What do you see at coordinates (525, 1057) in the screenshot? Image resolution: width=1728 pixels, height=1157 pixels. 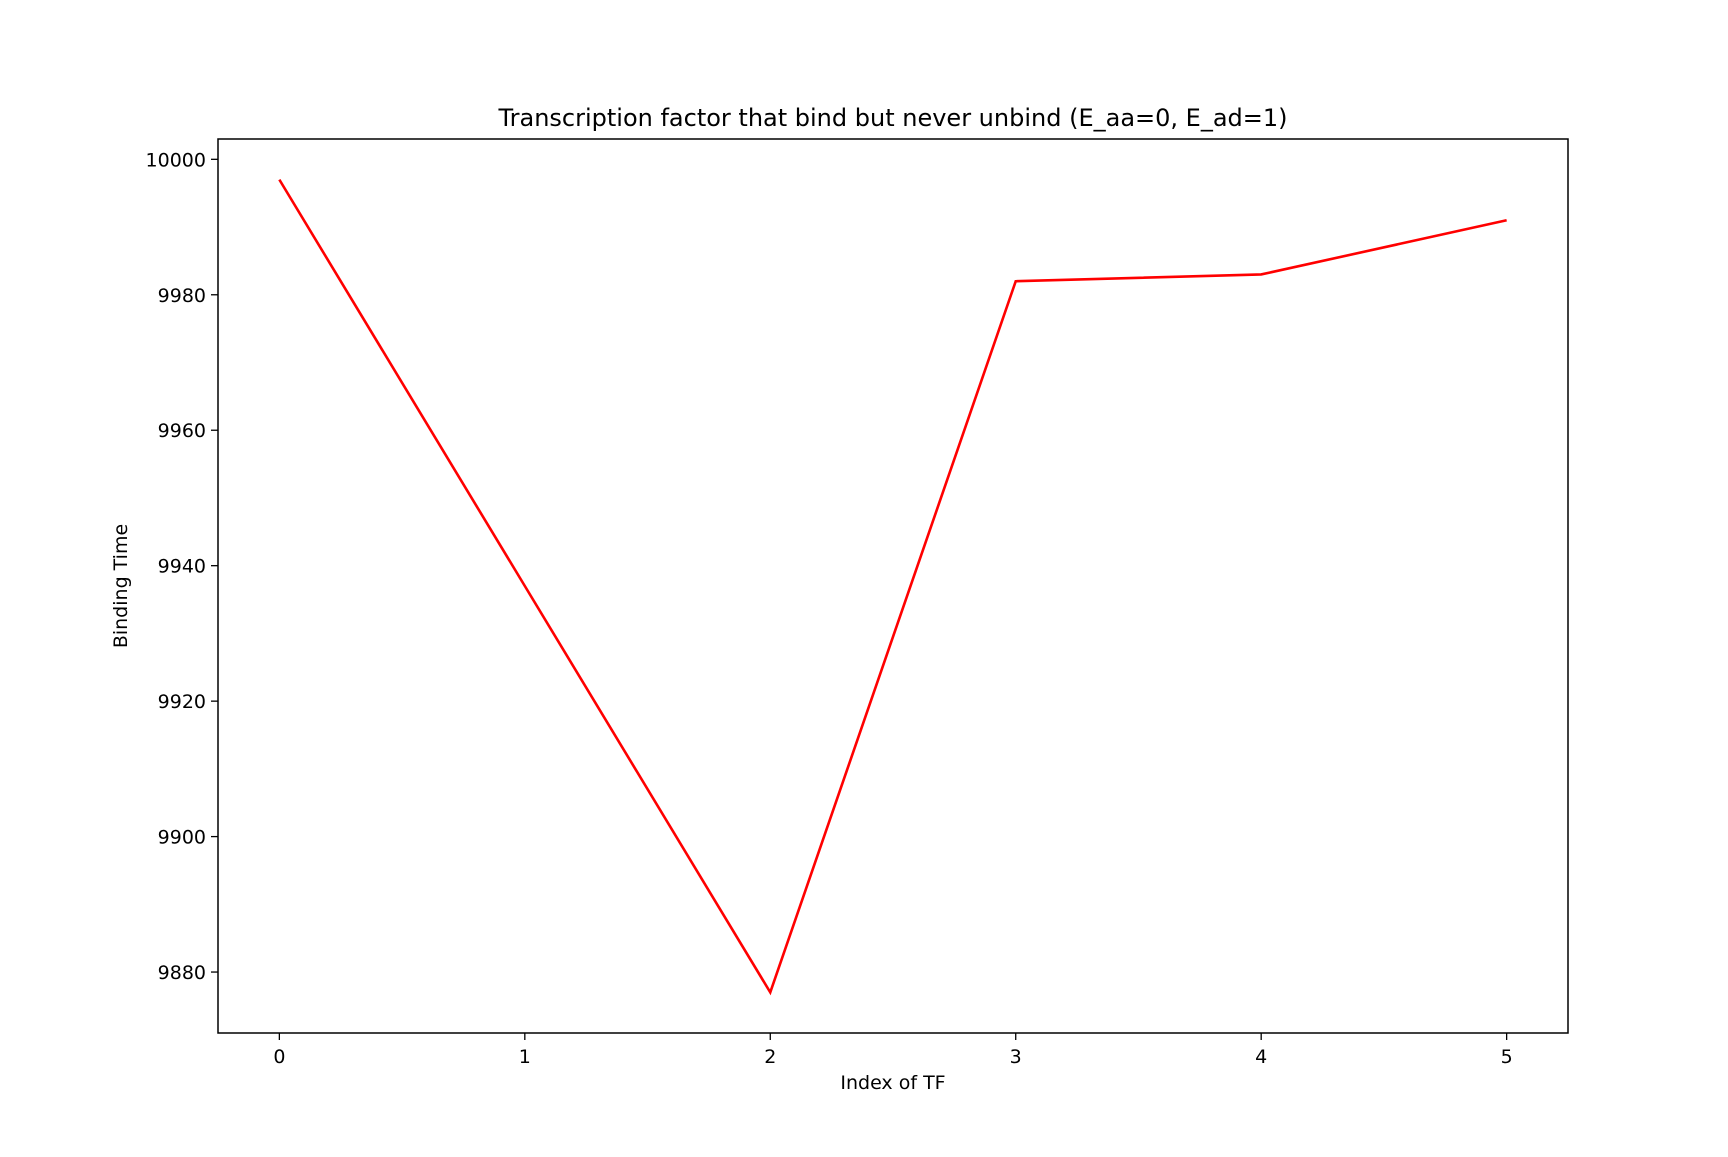 I see `x-tick-label: 1` at bounding box center [525, 1057].